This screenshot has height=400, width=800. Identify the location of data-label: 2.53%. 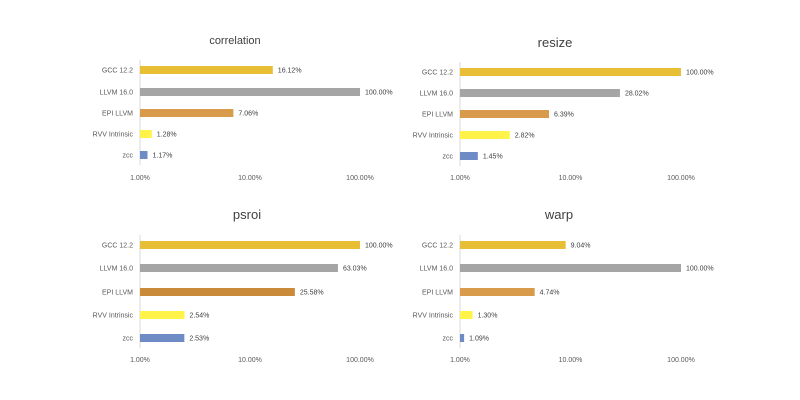
(199, 339).